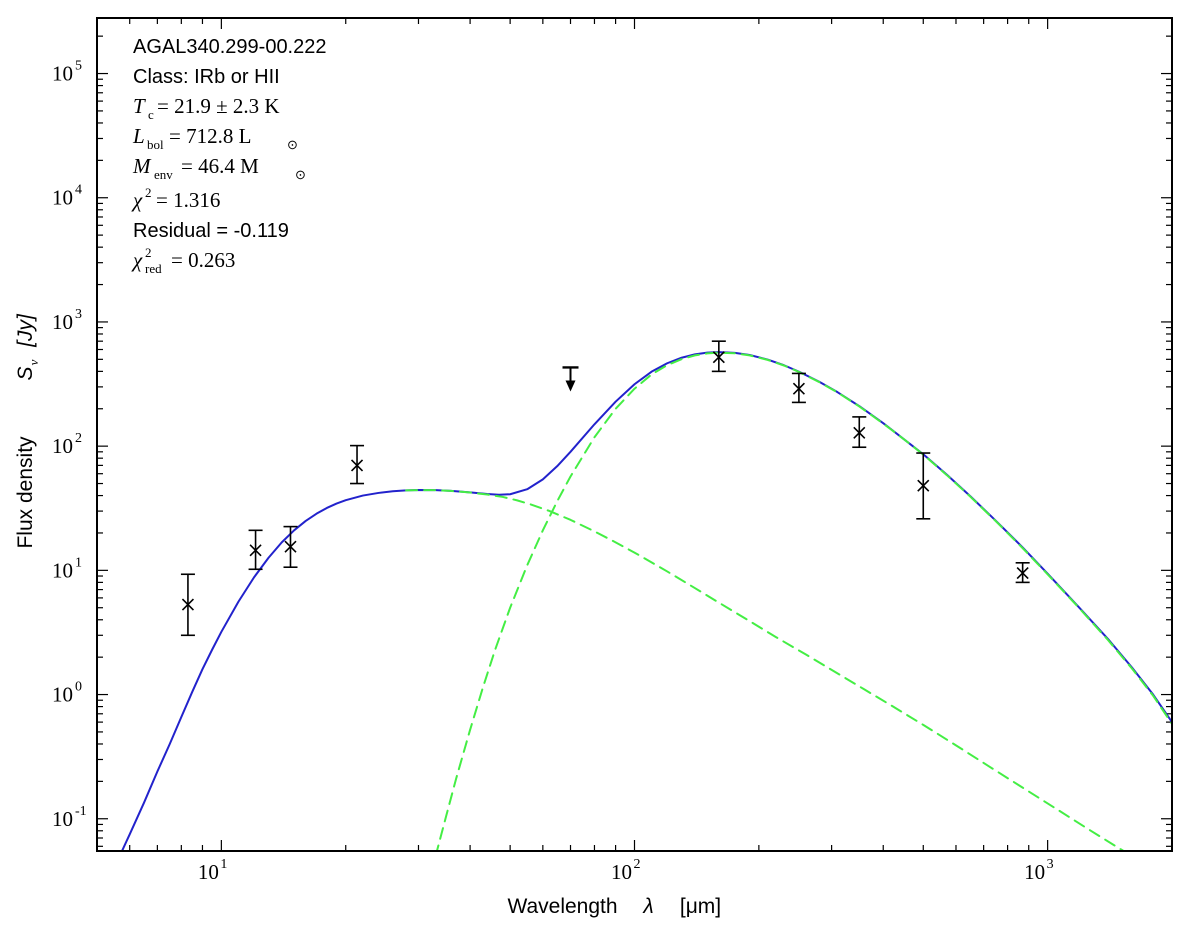 The image size is (1200, 933). Describe the element at coordinates (148, 252) in the screenshot. I see `annotation-chi2-red-part: 2` at that location.